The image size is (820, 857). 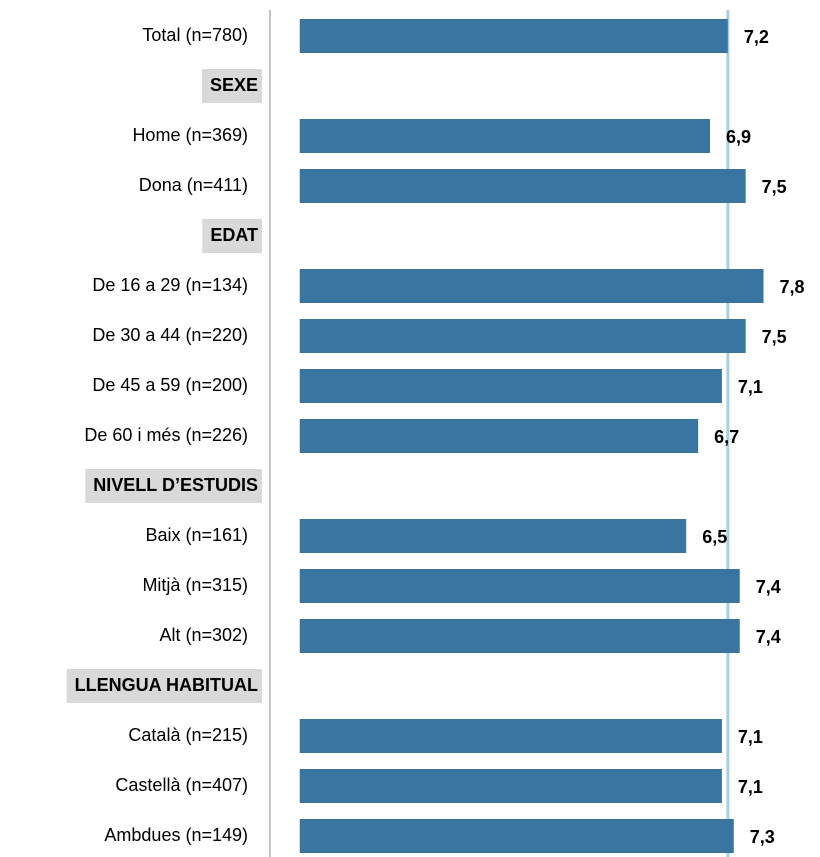 What do you see at coordinates (792, 287) in the screenshot?
I see `value-label: 7,8` at bounding box center [792, 287].